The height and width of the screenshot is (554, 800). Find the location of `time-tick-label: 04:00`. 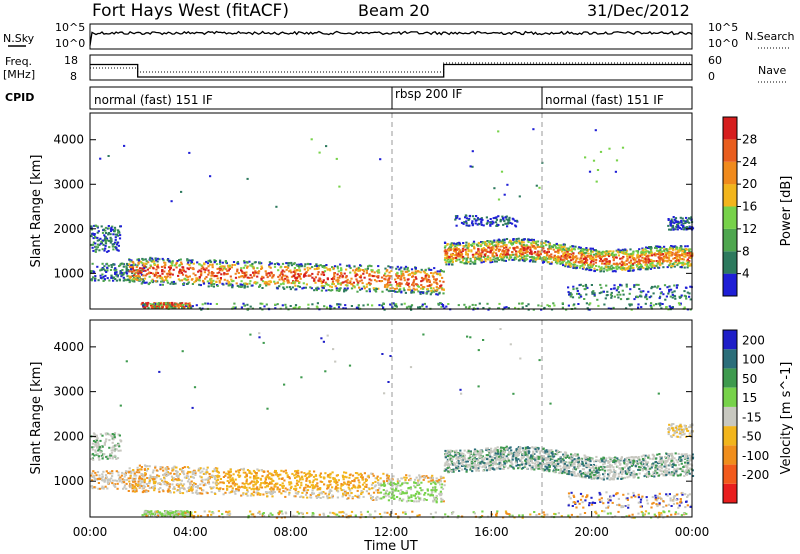

time-tick-label: 04:00 is located at coordinates (190, 532).